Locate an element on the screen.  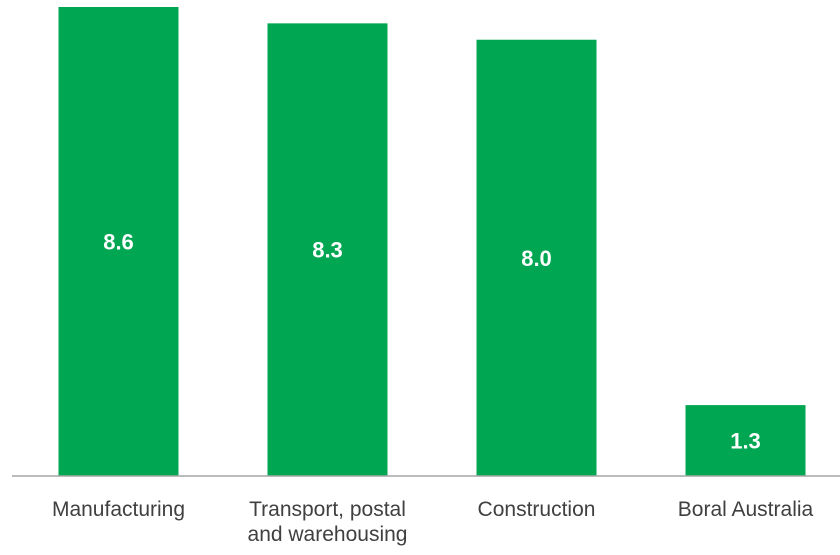
category-label-1-line-1: and warehousing is located at coordinates (328, 534).